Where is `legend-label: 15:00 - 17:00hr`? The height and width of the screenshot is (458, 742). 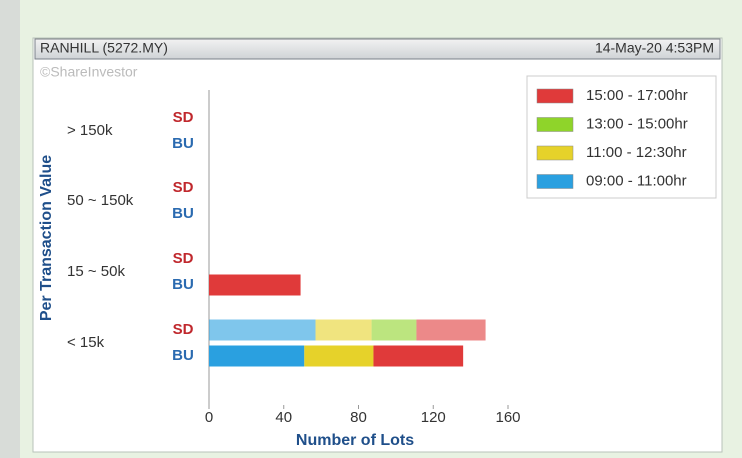 legend-label: 15:00 - 17:00hr is located at coordinates (637, 95).